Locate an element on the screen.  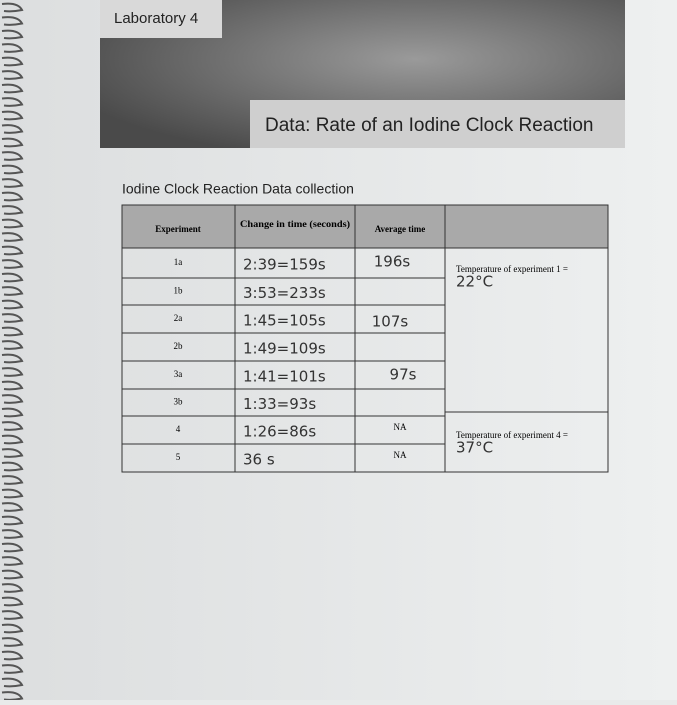
section-title: Iodine Clock Reaction Data collection is located at coordinates (238, 189).